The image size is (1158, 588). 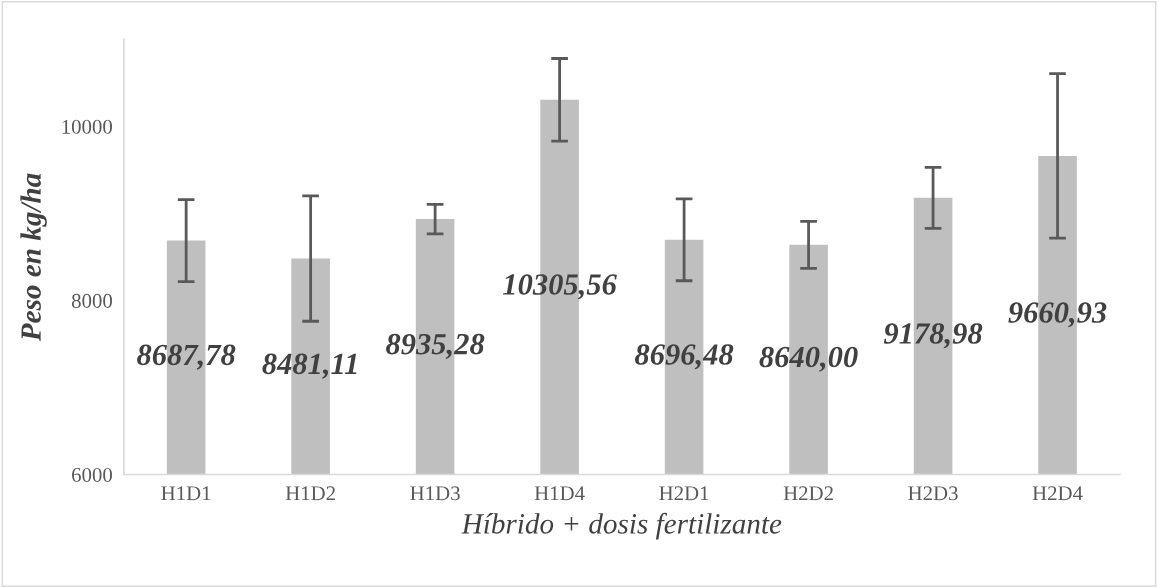 I want to click on x-tick-label: H1D1, so click(x=186, y=493).